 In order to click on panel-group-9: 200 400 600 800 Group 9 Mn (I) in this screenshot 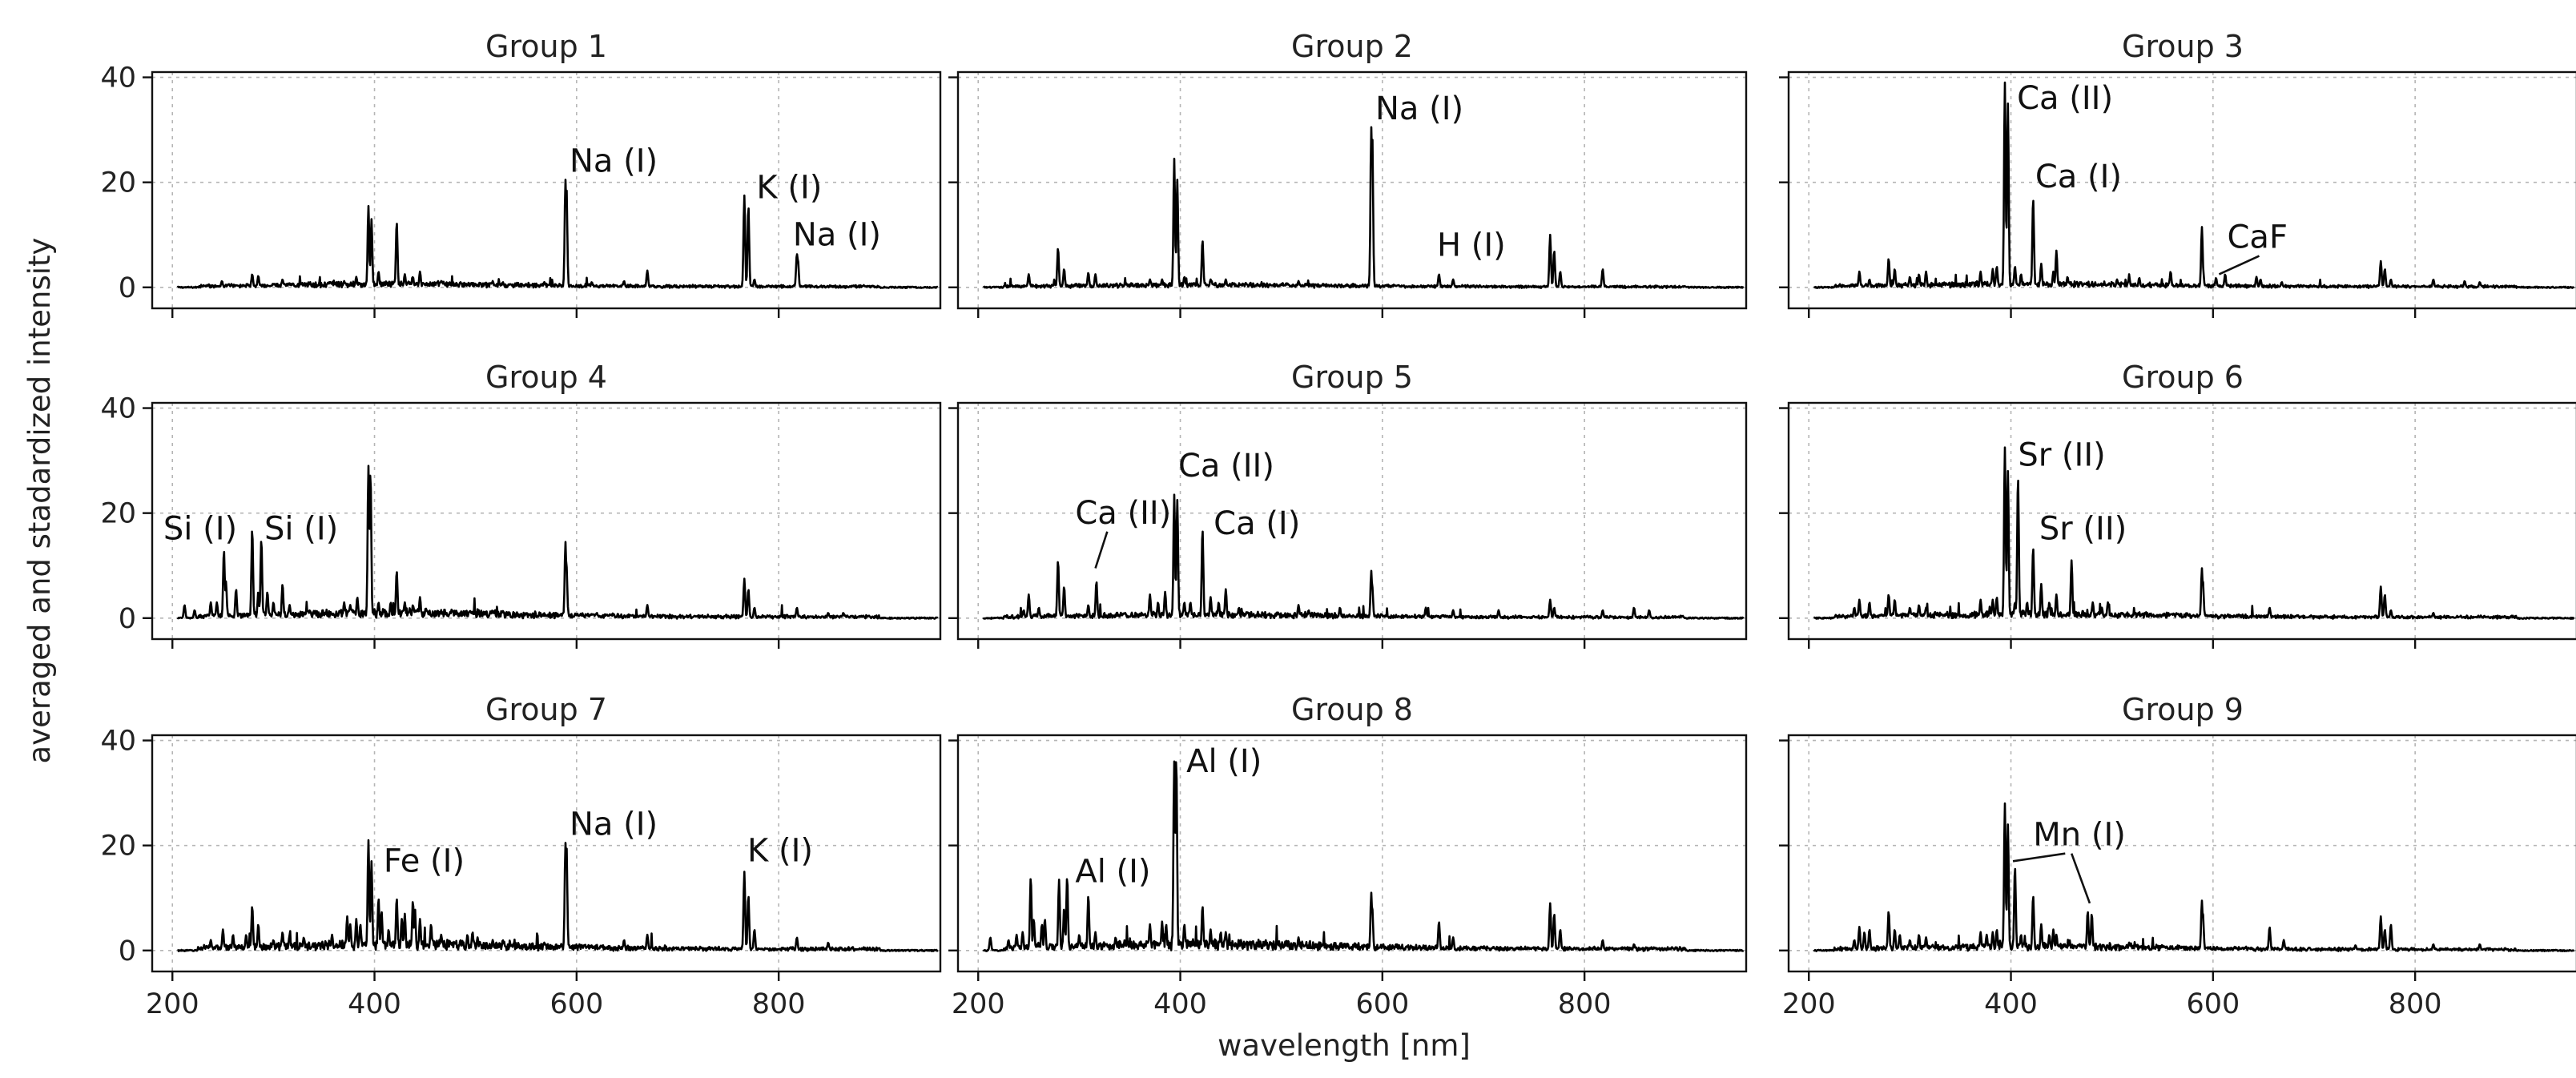, I will do `click(2178, 856)`.